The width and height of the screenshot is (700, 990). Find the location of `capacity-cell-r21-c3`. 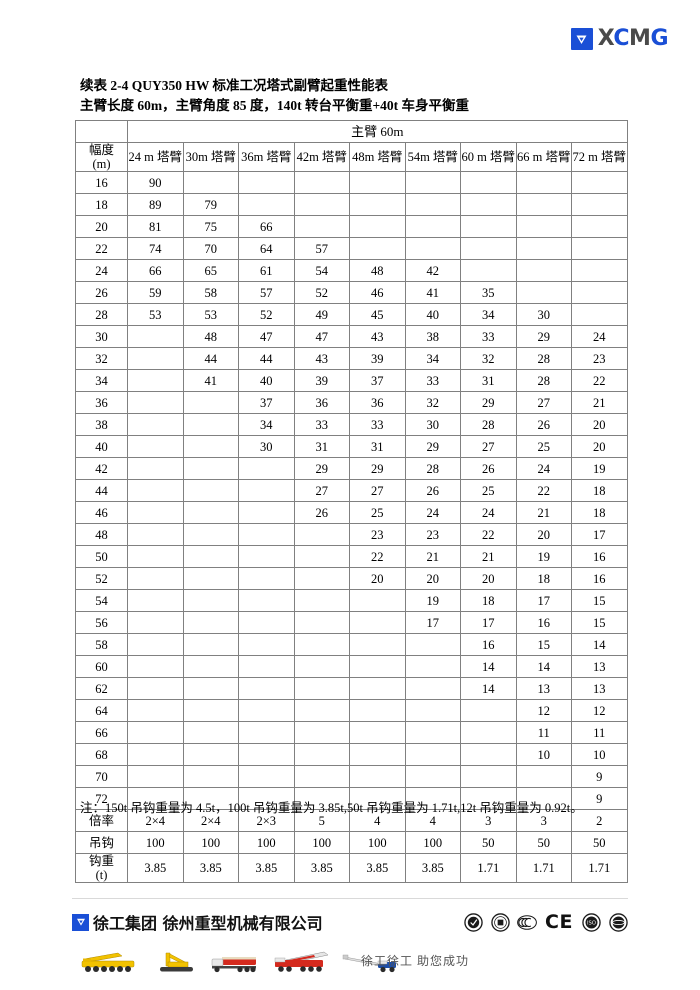

capacity-cell-r21-c3 is located at coordinates (321, 644).